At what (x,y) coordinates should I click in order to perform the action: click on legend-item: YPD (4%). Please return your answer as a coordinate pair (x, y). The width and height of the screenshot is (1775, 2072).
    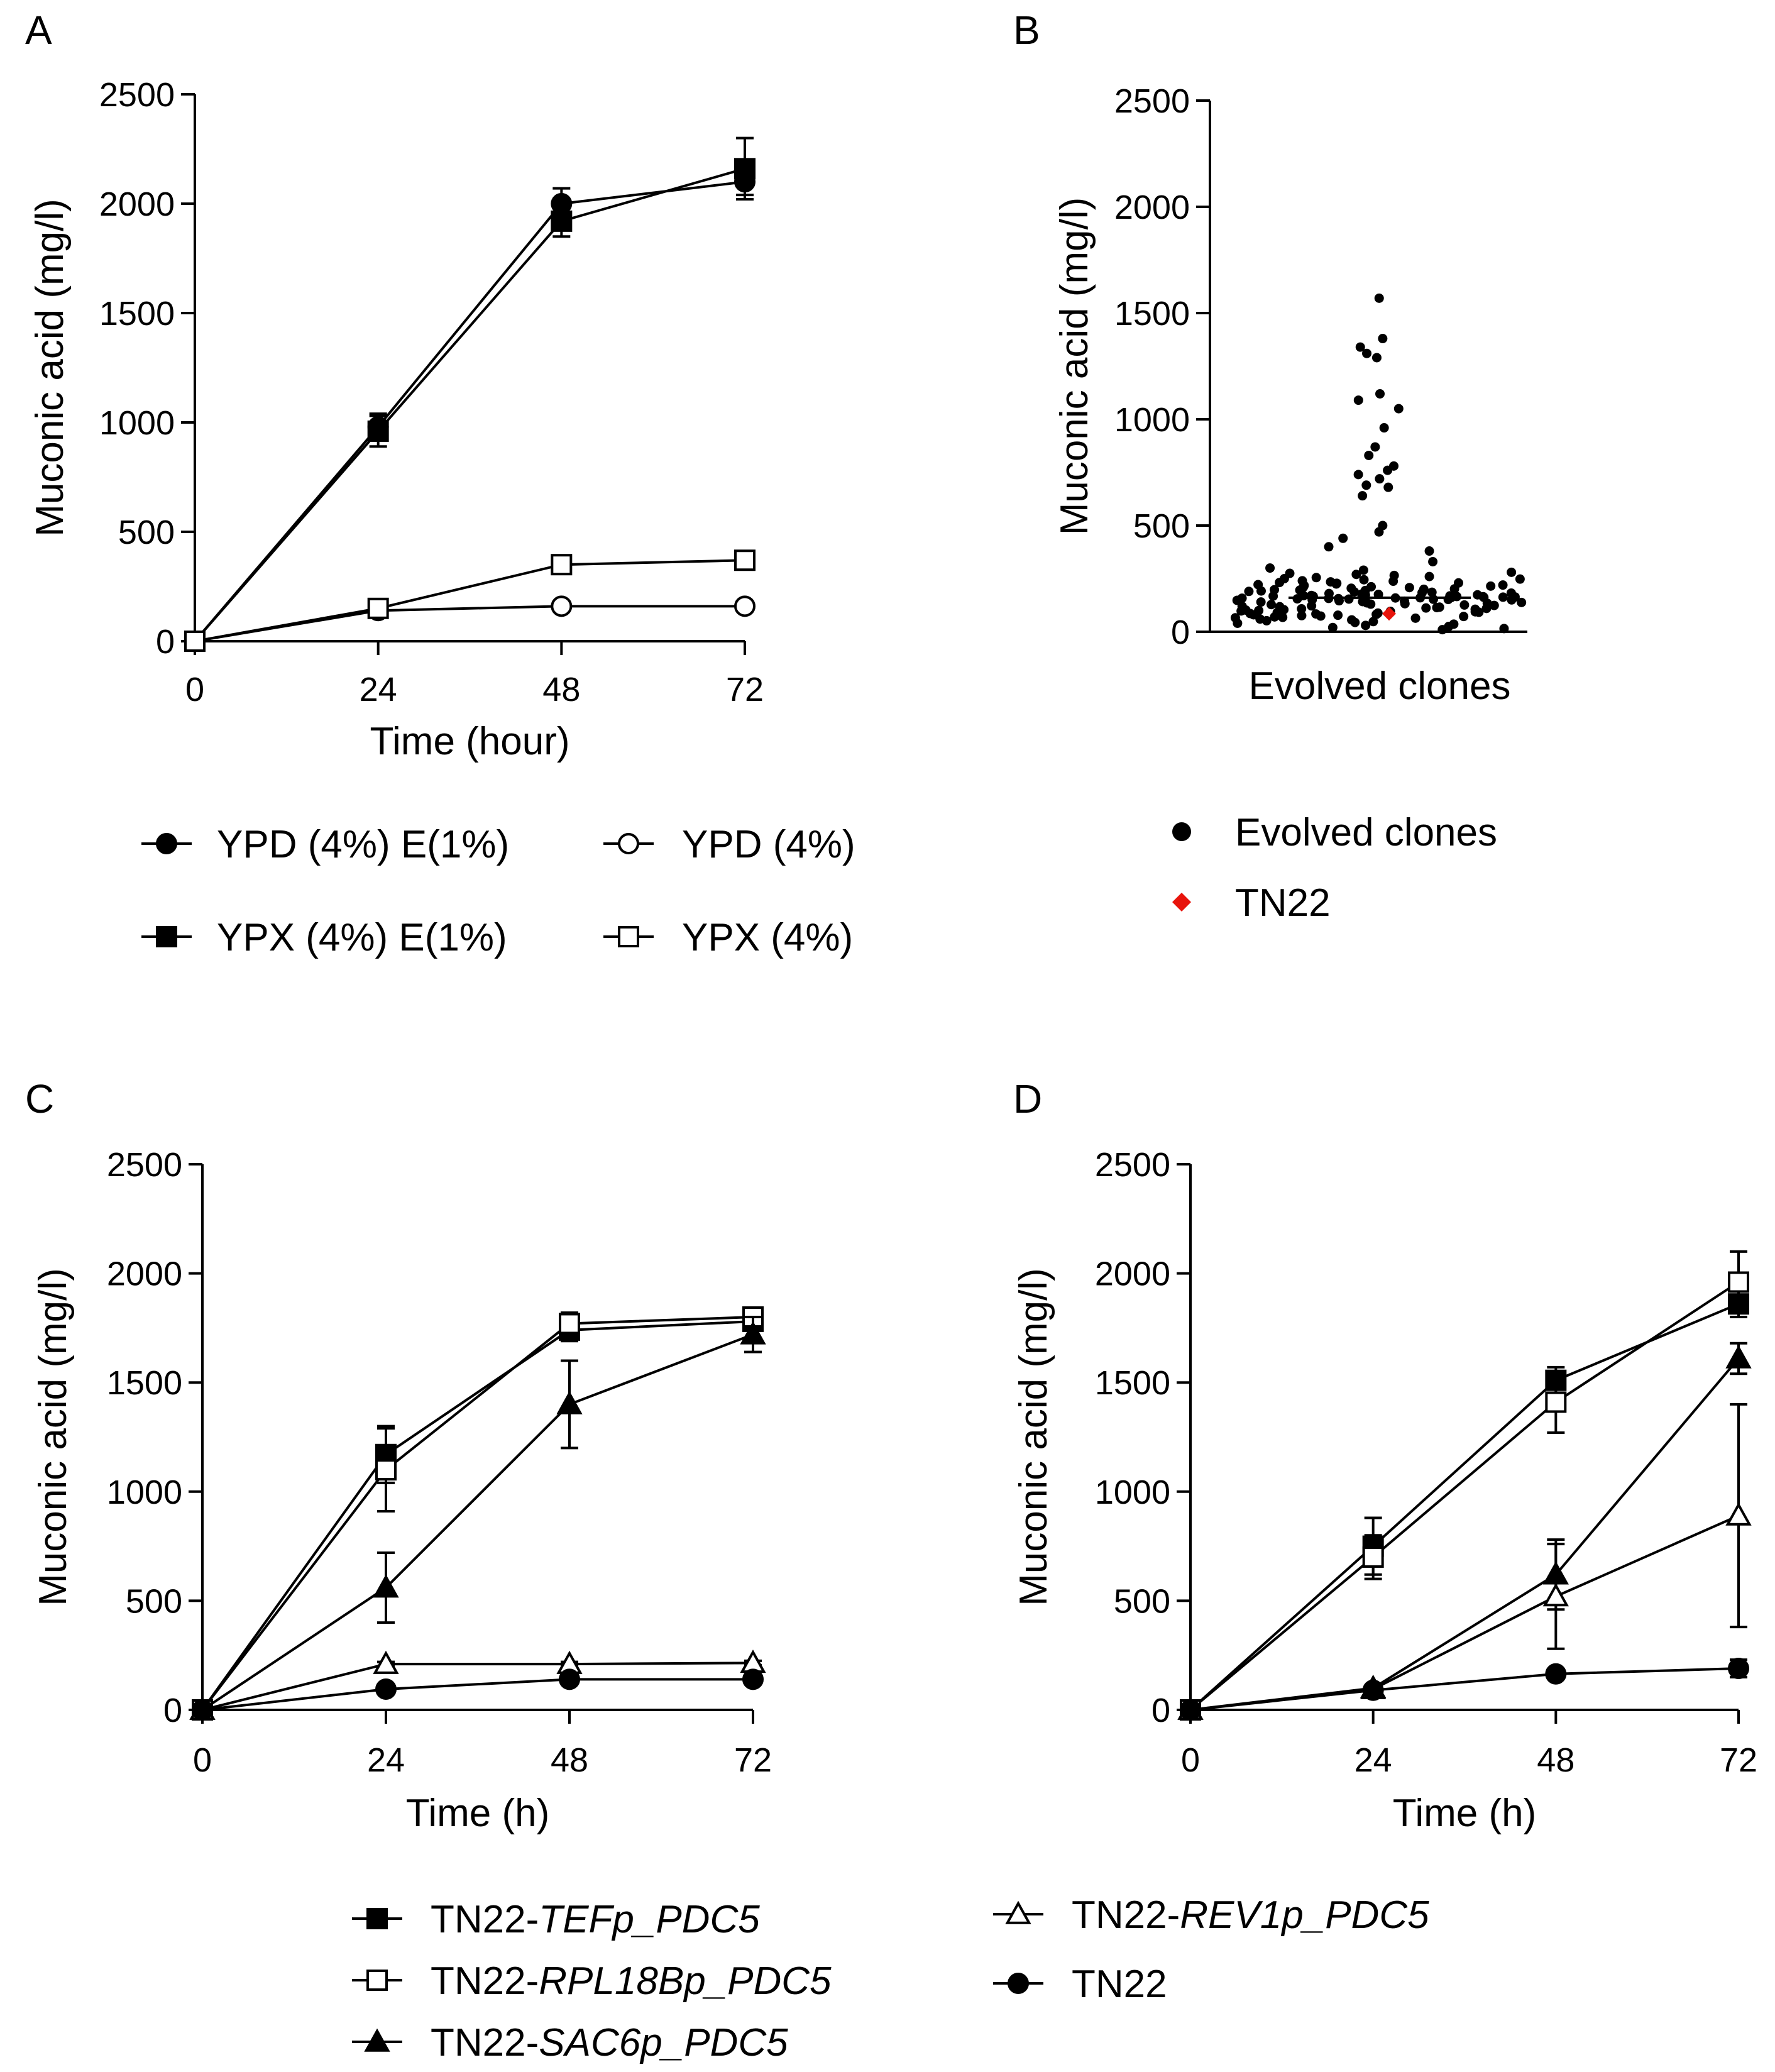
    Looking at the image, I should click on (729, 845).